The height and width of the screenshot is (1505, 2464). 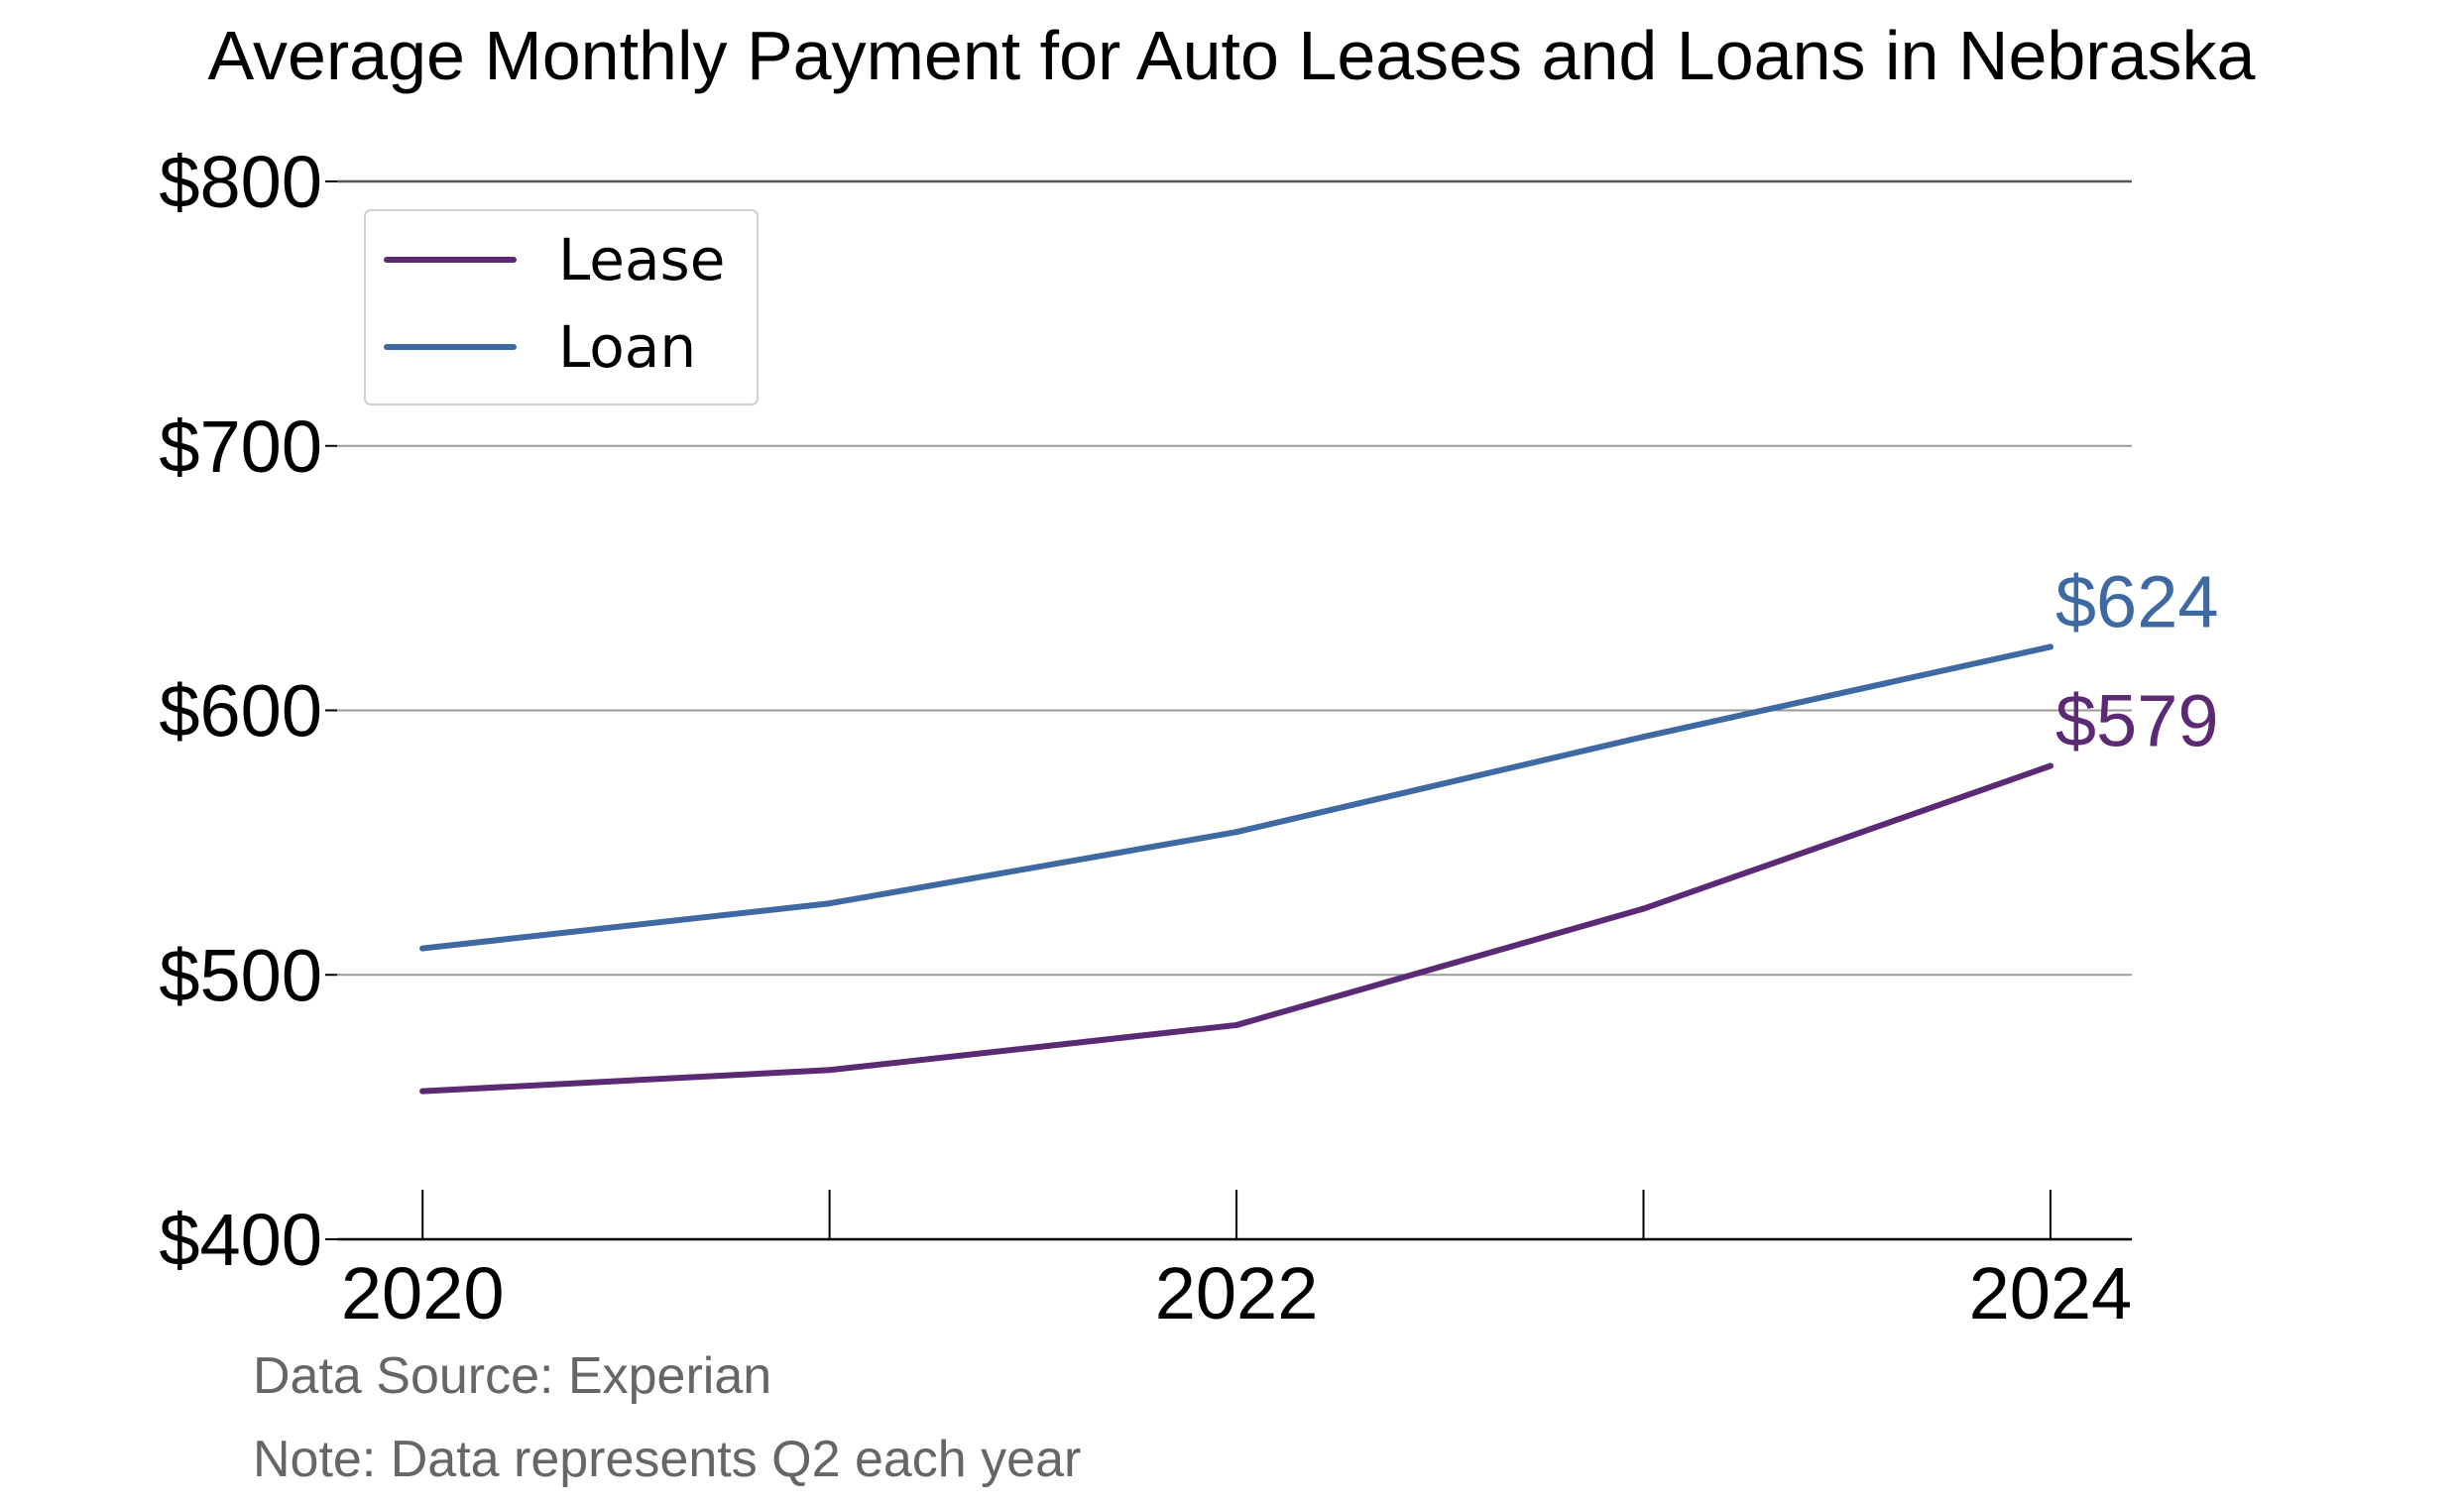 What do you see at coordinates (240, 446) in the screenshot?
I see `y-tick-label-700: $700` at bounding box center [240, 446].